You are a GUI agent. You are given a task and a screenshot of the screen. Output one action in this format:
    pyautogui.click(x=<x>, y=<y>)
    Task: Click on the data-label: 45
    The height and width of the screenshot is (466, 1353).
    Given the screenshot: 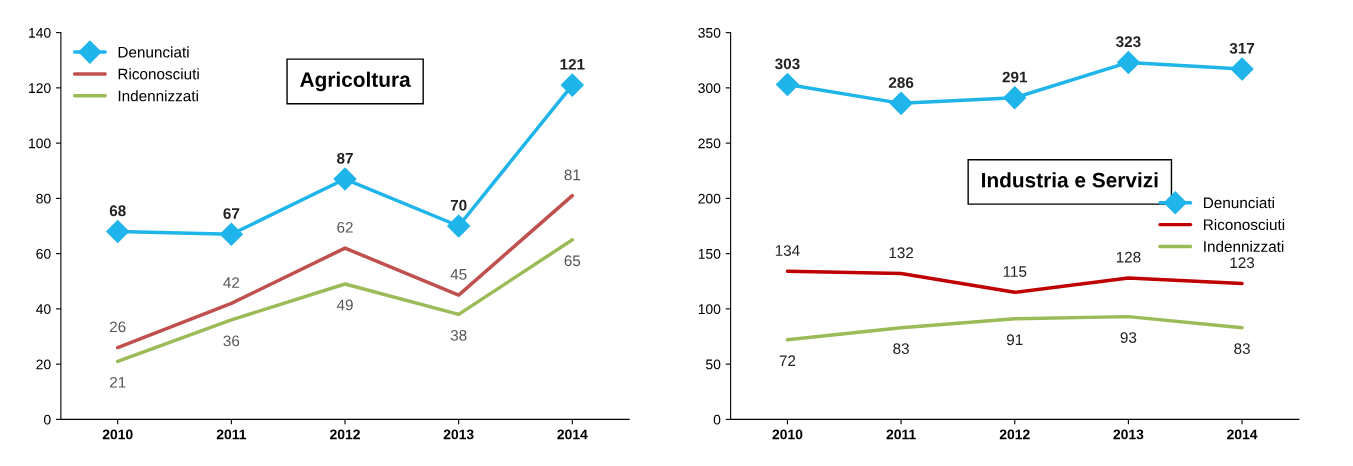 What is the action you would take?
    pyautogui.click(x=458, y=274)
    